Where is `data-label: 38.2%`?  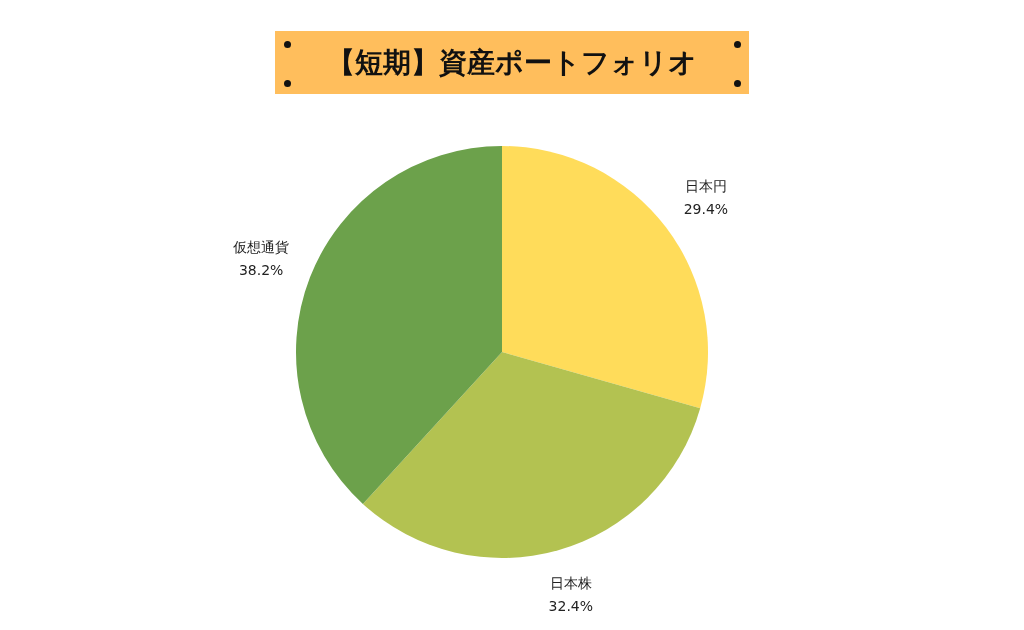
data-label: 38.2% is located at coordinates (261, 269).